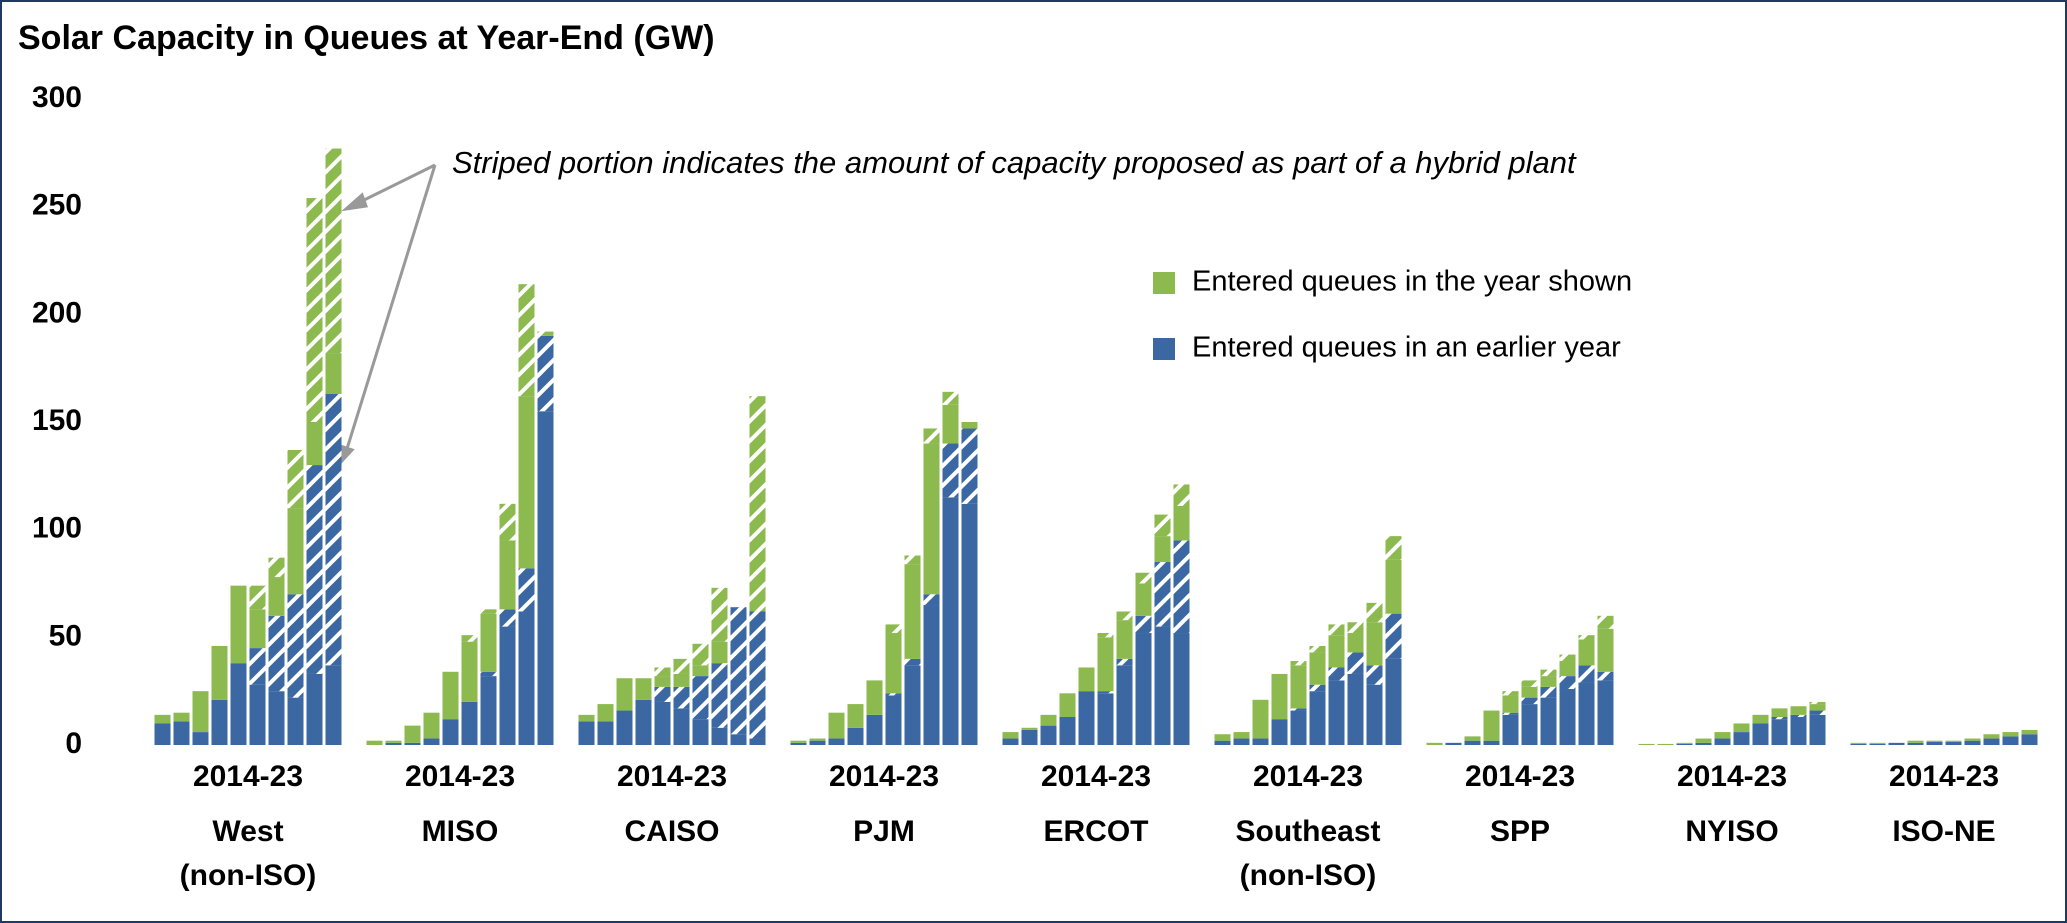  Describe the element at coordinates (671, 831) in the screenshot. I see `x-category-label: CAISO` at that location.